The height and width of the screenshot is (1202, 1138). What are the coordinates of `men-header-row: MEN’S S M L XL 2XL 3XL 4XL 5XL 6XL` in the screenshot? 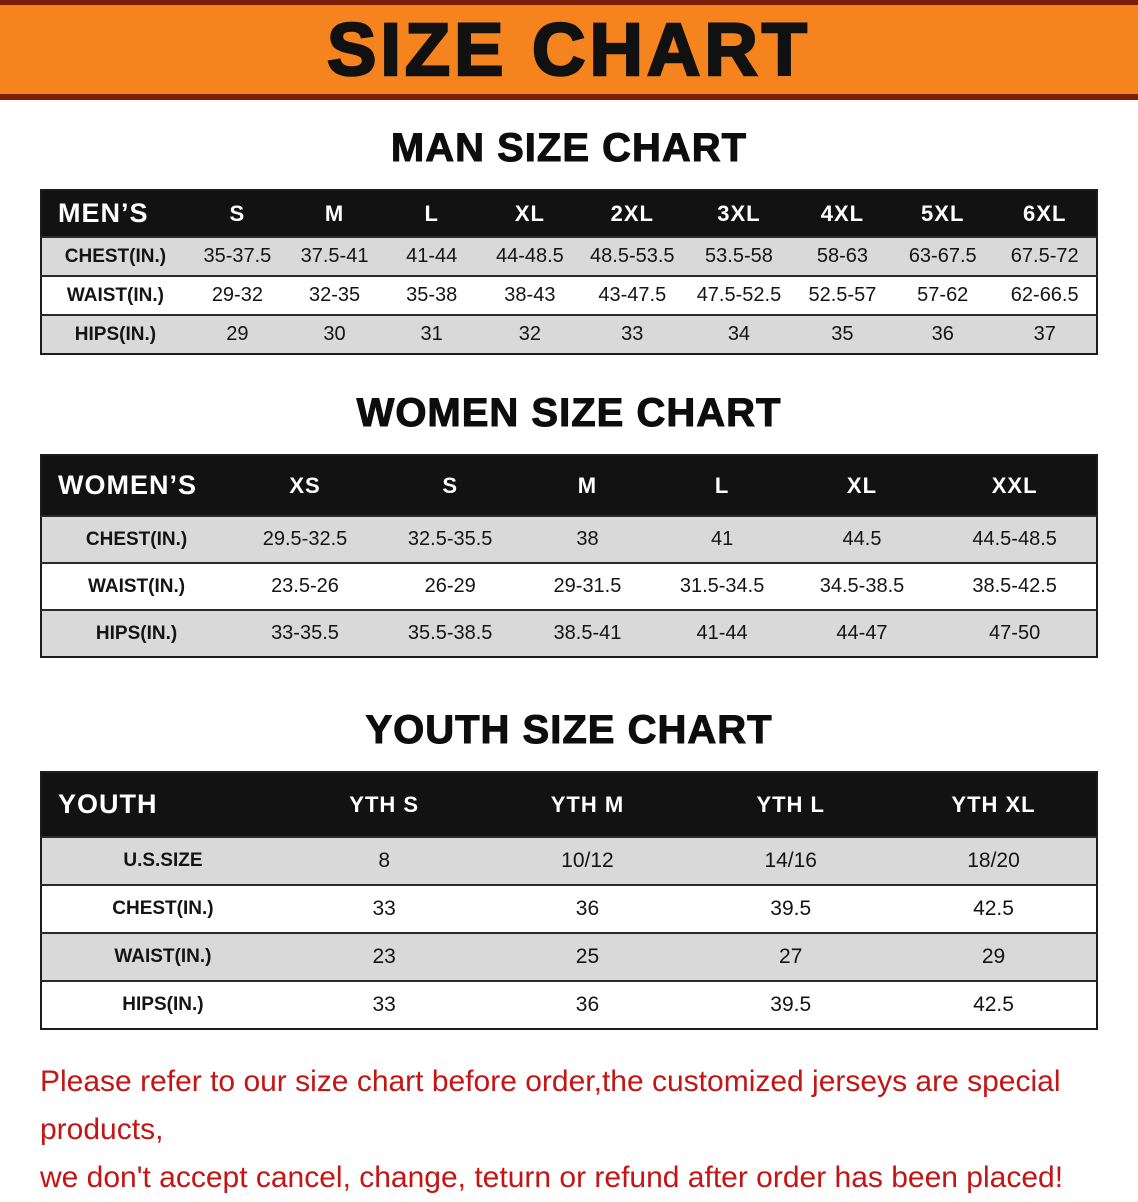 It's located at (569, 213).